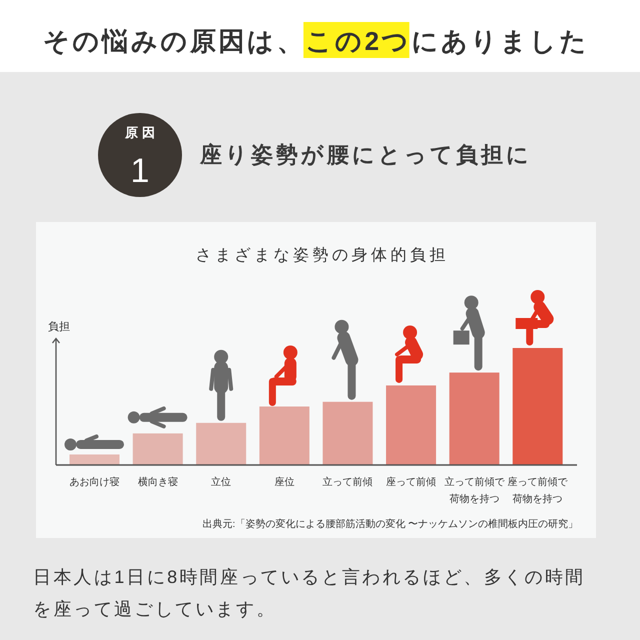 The height and width of the screenshot is (640, 640). Describe the element at coordinates (475, 490) in the screenshot. I see `x-tick-label: 立って前傾で荷物を持つ` at that location.